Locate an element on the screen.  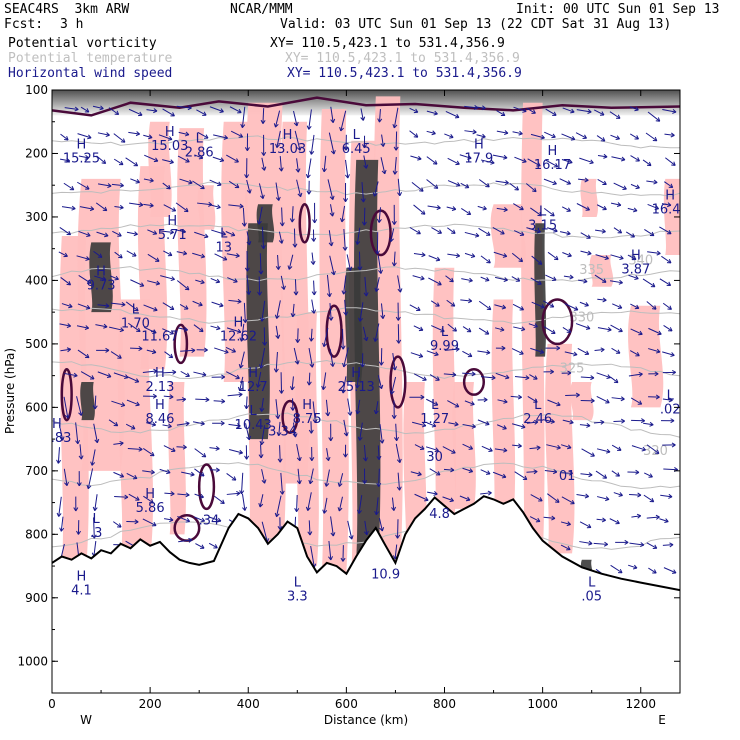
organization: NCAR/MMM is located at coordinates (261, 9).